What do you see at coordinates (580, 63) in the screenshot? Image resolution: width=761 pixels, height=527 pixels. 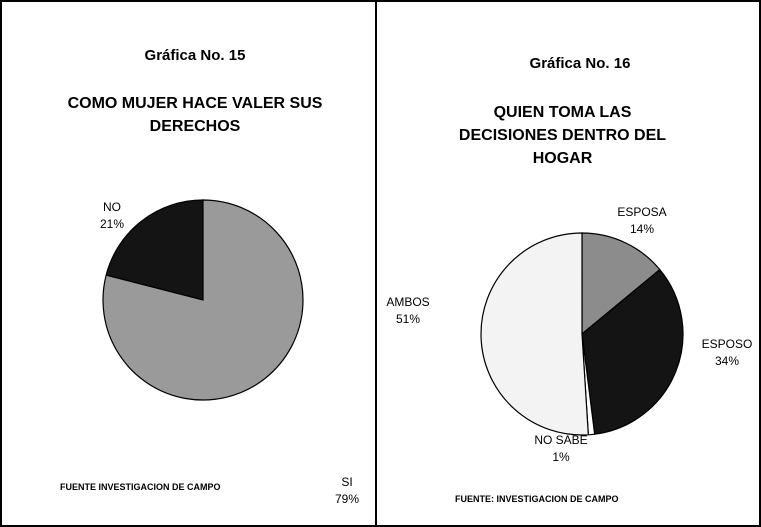 I see `chart-header: Gráfica No. 16` at bounding box center [580, 63].